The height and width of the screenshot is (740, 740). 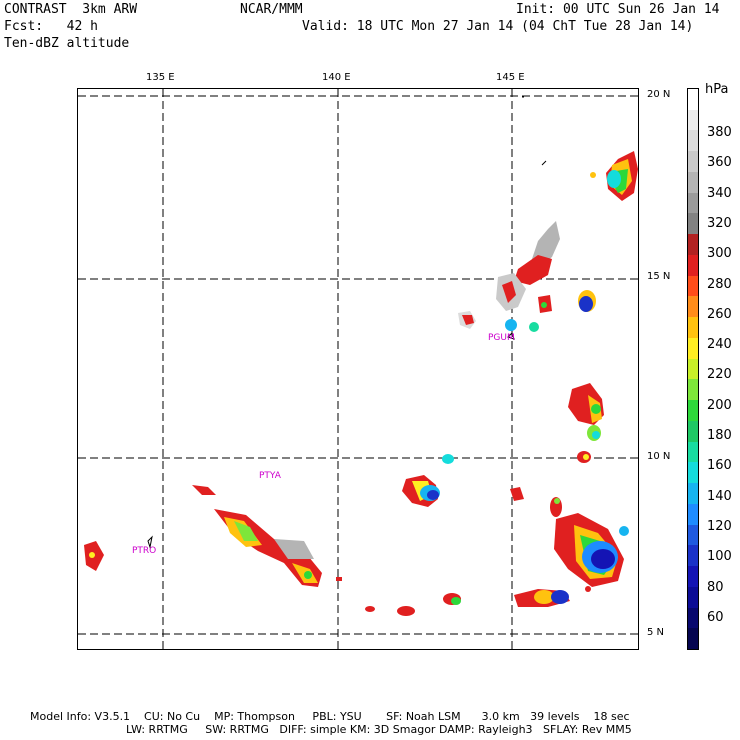 What do you see at coordinates (144, 551) in the screenshot?
I see `station-label-ptro: PTRO` at bounding box center [144, 551].